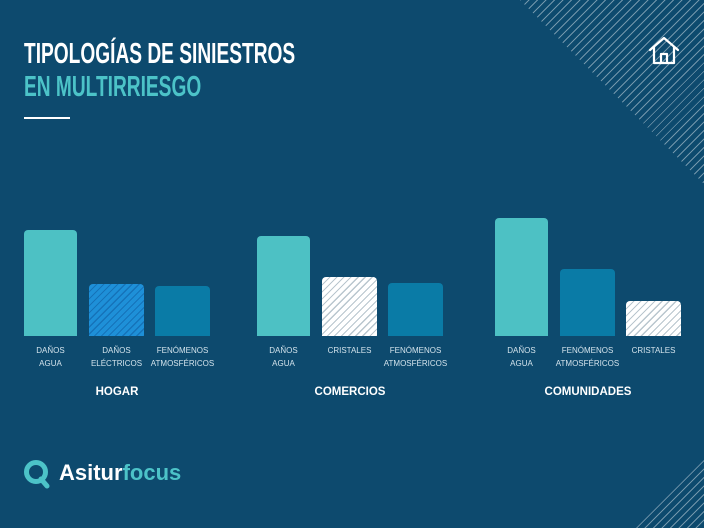  Describe the element at coordinates (91, 472) in the screenshot. I see `brand-name-part-1: Asitur` at that location.